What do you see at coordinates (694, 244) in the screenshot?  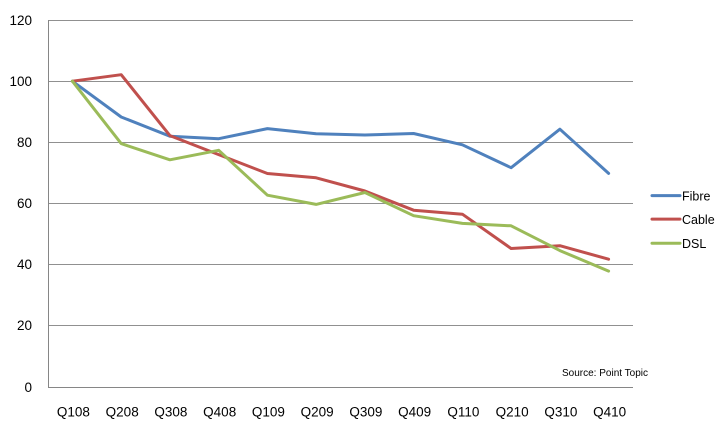 I see `svg-text: DSL` at bounding box center [694, 244].